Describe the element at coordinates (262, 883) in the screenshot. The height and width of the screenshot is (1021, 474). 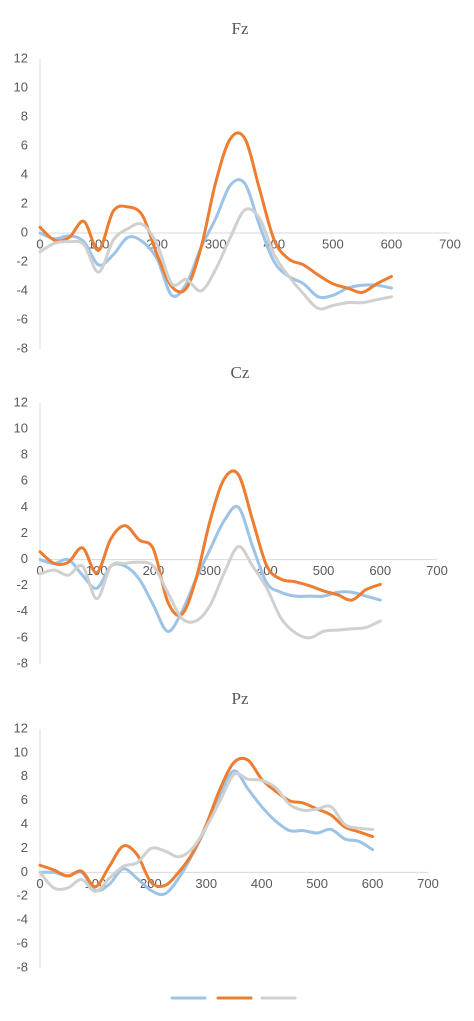
I see `x-tick-label: 400` at that location.